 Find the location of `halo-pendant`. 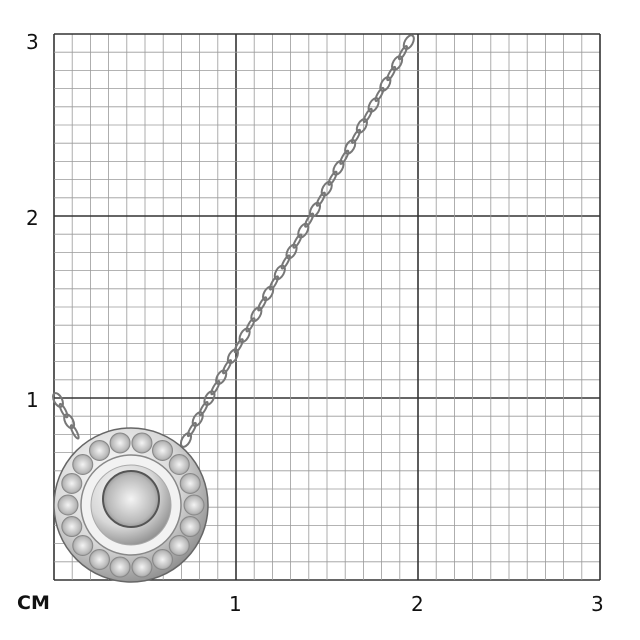

halo-pendant is located at coordinates (131, 505).